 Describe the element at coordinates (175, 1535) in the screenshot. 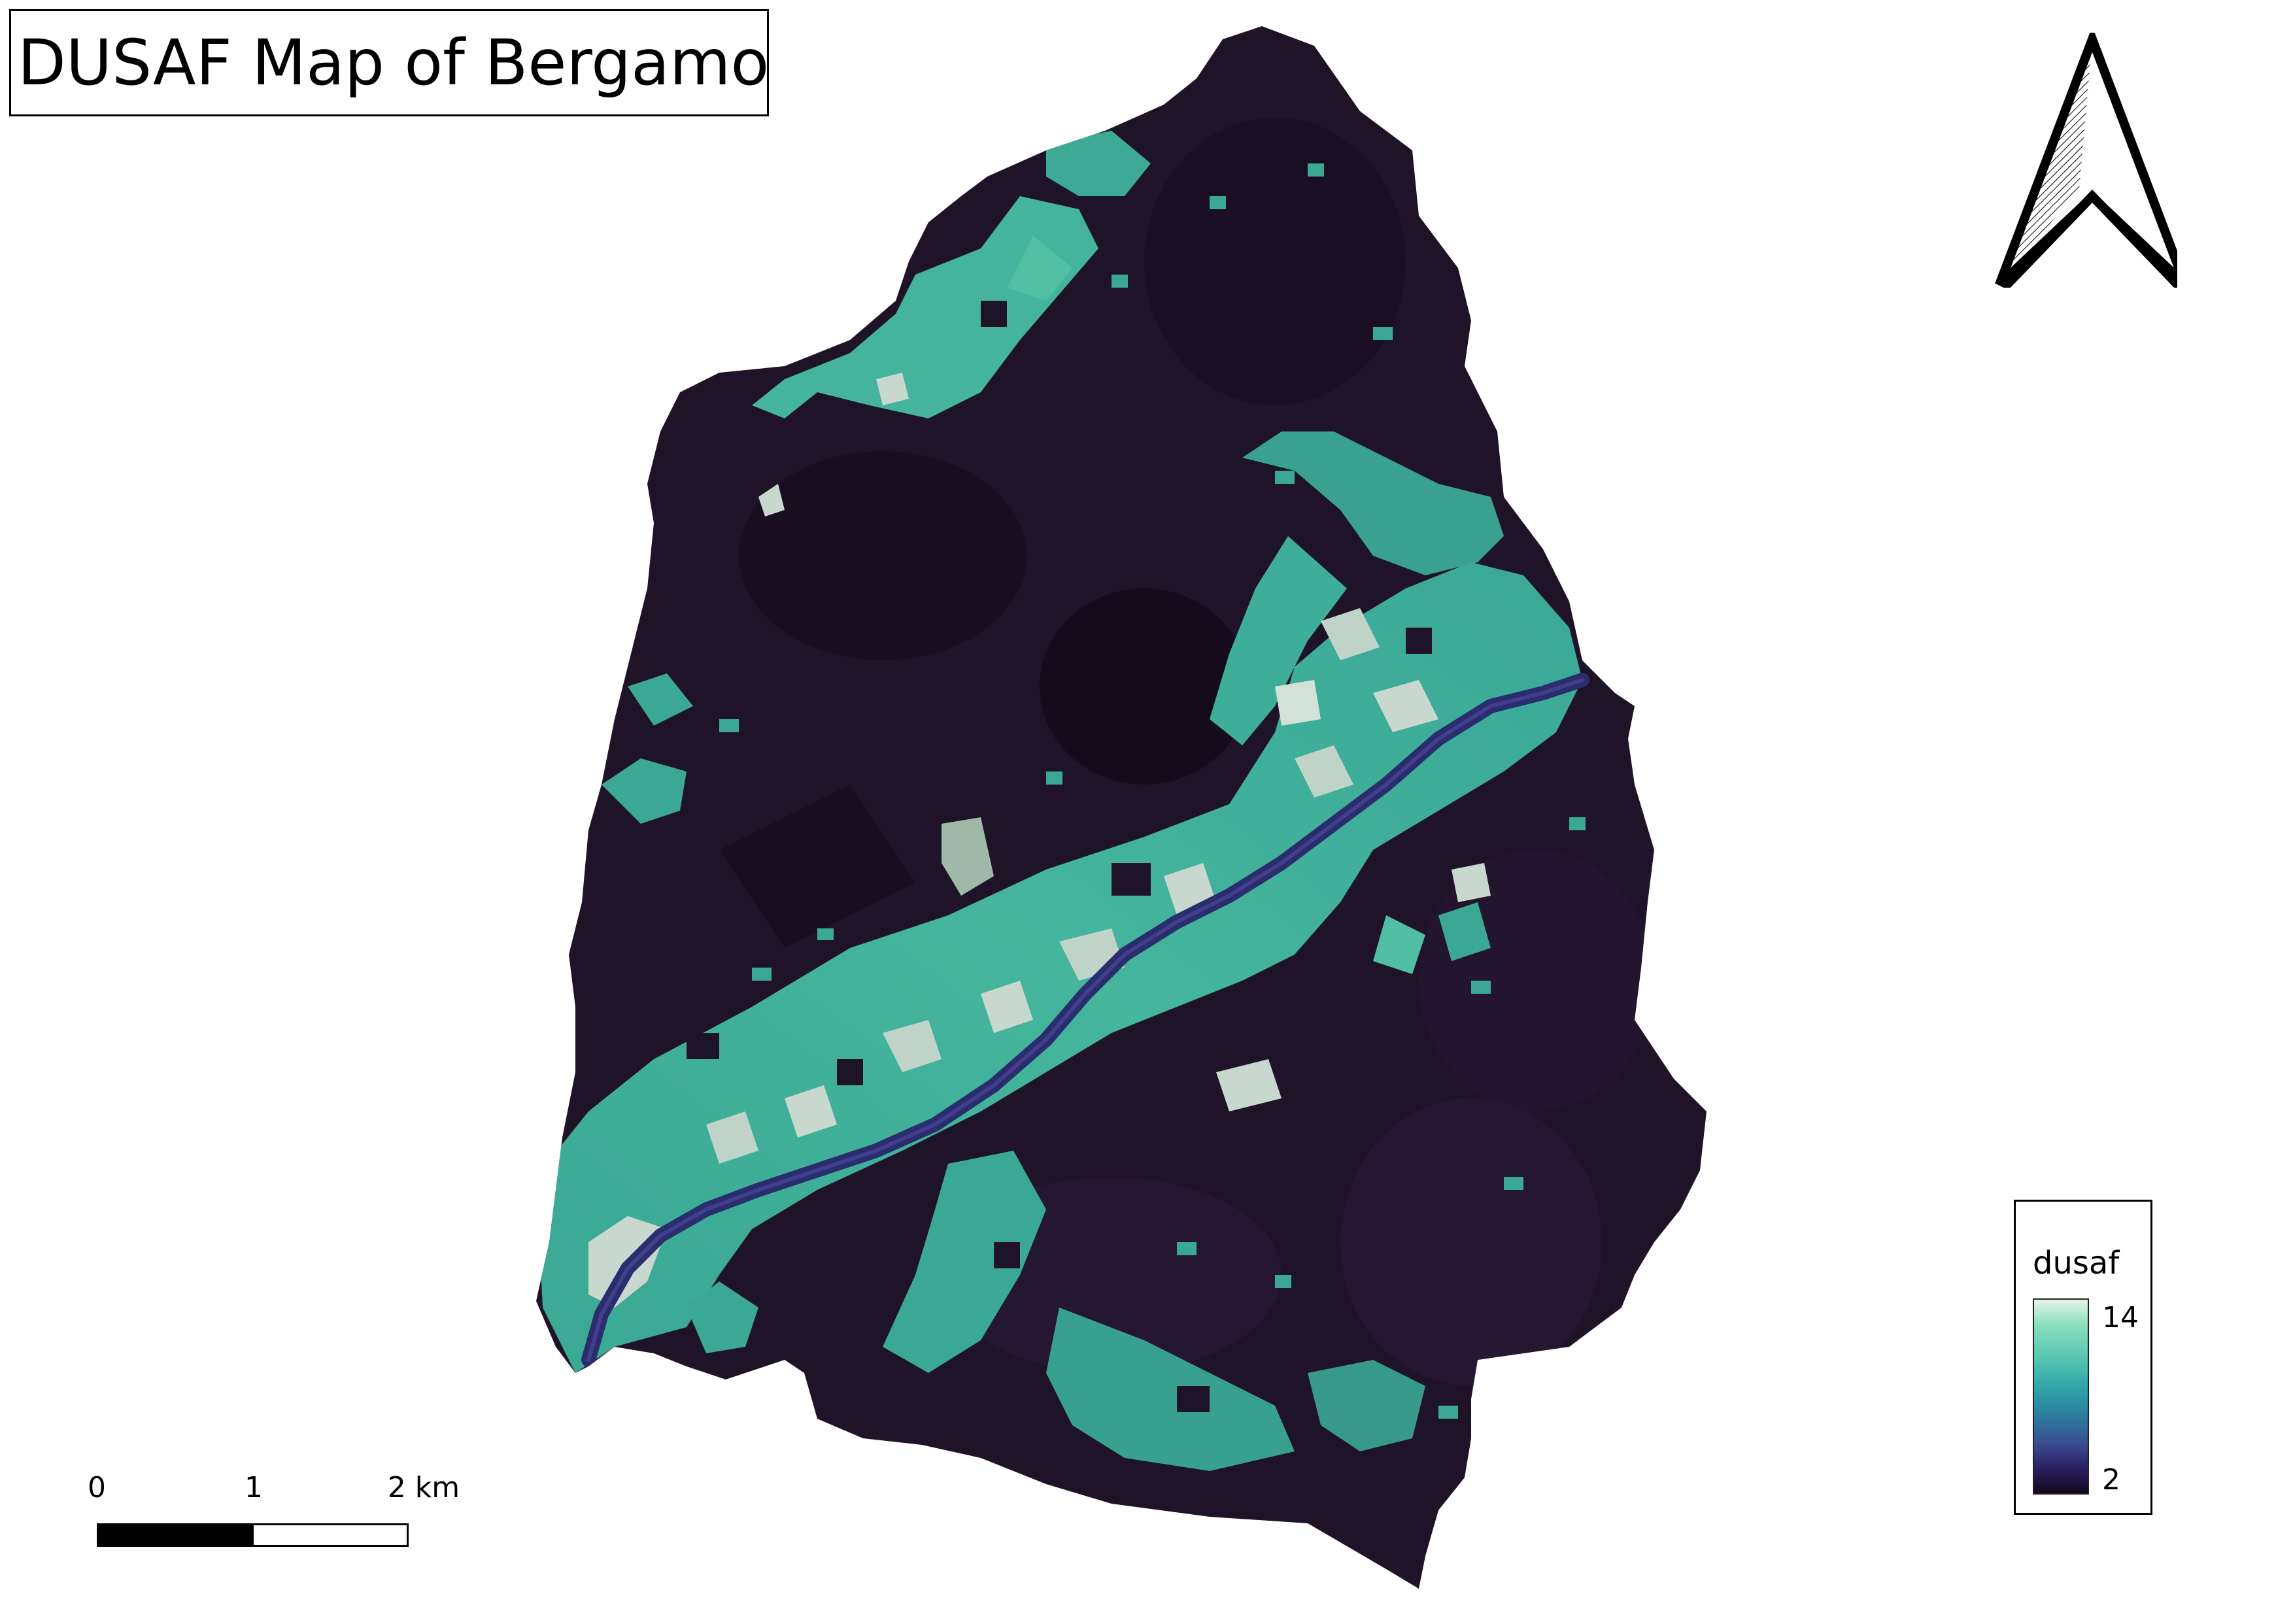

I see `scale-segment-black` at that location.